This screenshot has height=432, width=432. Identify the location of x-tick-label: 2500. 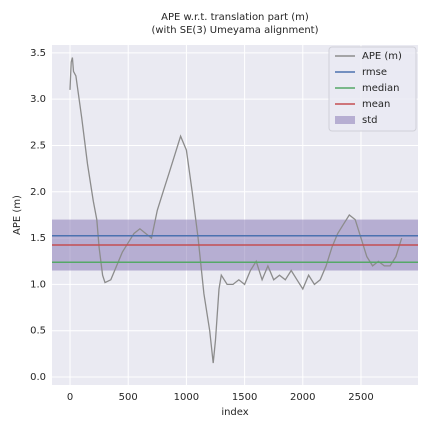
(360, 397).